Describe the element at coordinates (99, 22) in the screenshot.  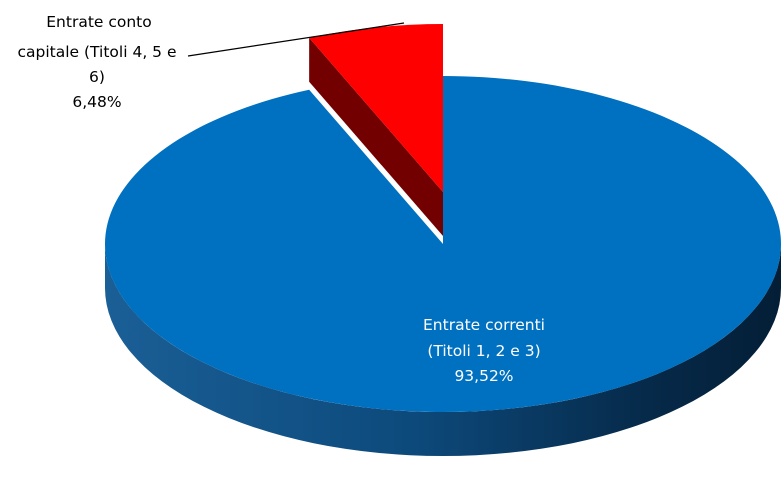
I see `slice-label-capital-line-1: Entrate conto` at that location.